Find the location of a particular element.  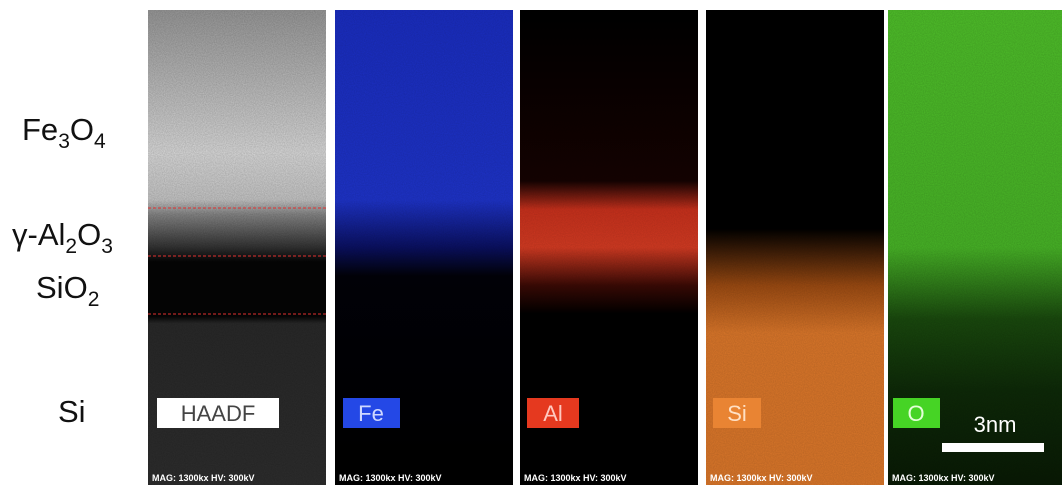

label-part: Si is located at coordinates (72, 411).